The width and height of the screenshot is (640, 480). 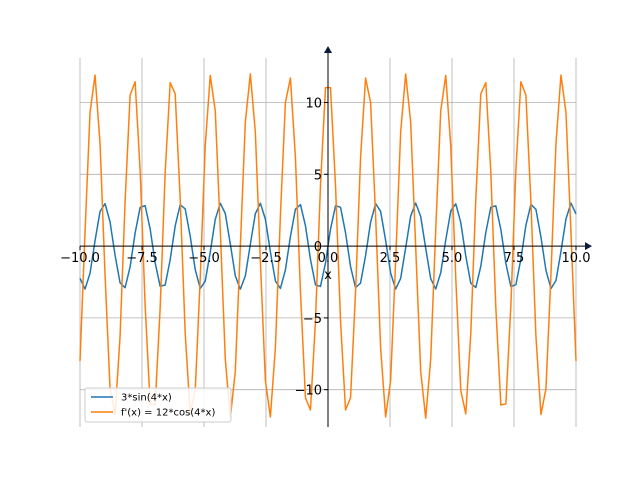 What do you see at coordinates (142, 258) in the screenshot?
I see `x-tick-label: −7.5` at bounding box center [142, 258].